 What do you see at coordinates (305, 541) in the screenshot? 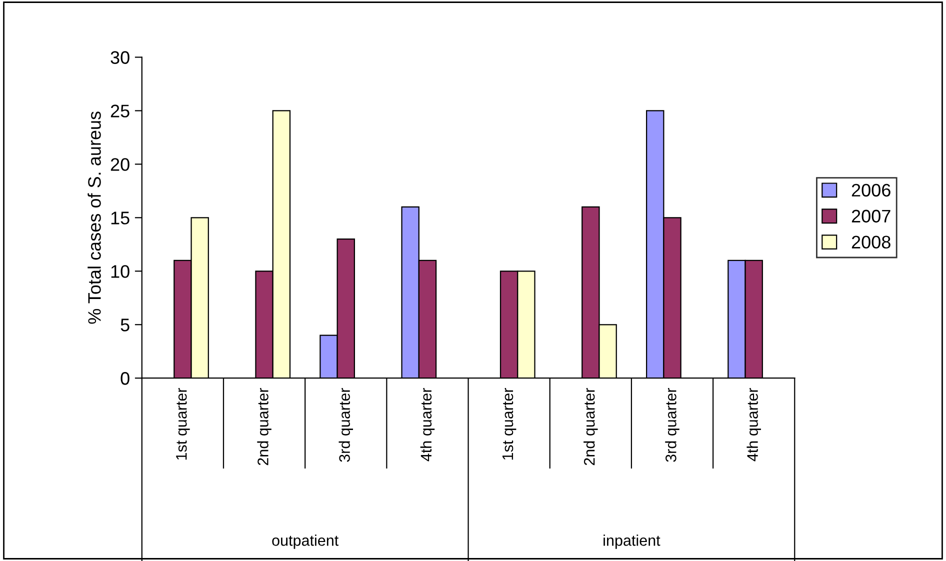
I see `text: outpatient` at bounding box center [305, 541].